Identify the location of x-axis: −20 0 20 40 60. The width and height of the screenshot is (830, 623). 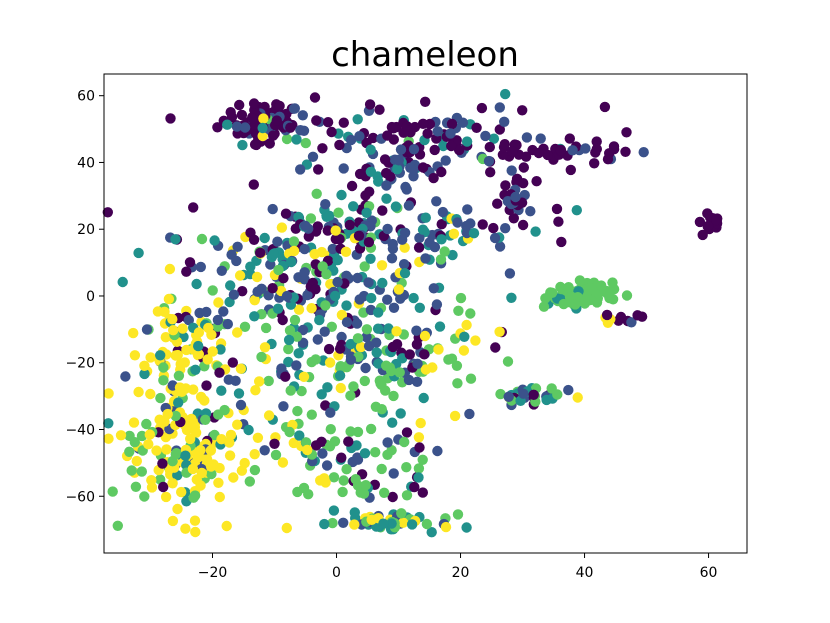
(457, 567).